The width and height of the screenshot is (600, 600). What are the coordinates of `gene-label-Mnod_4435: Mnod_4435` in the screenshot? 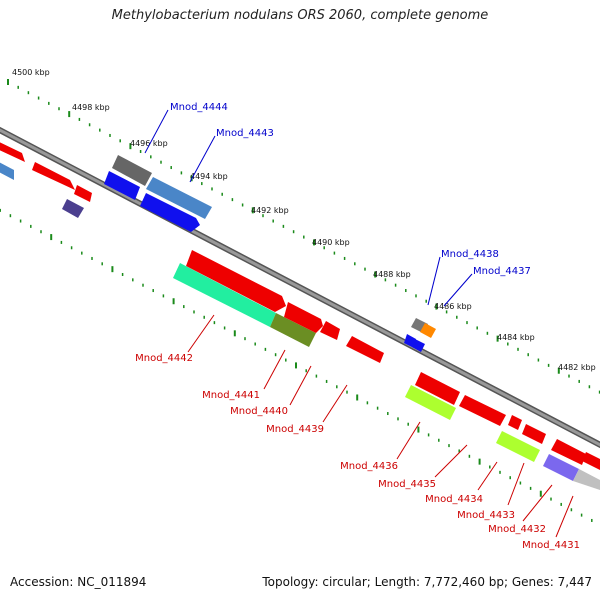 It's located at (407, 484).